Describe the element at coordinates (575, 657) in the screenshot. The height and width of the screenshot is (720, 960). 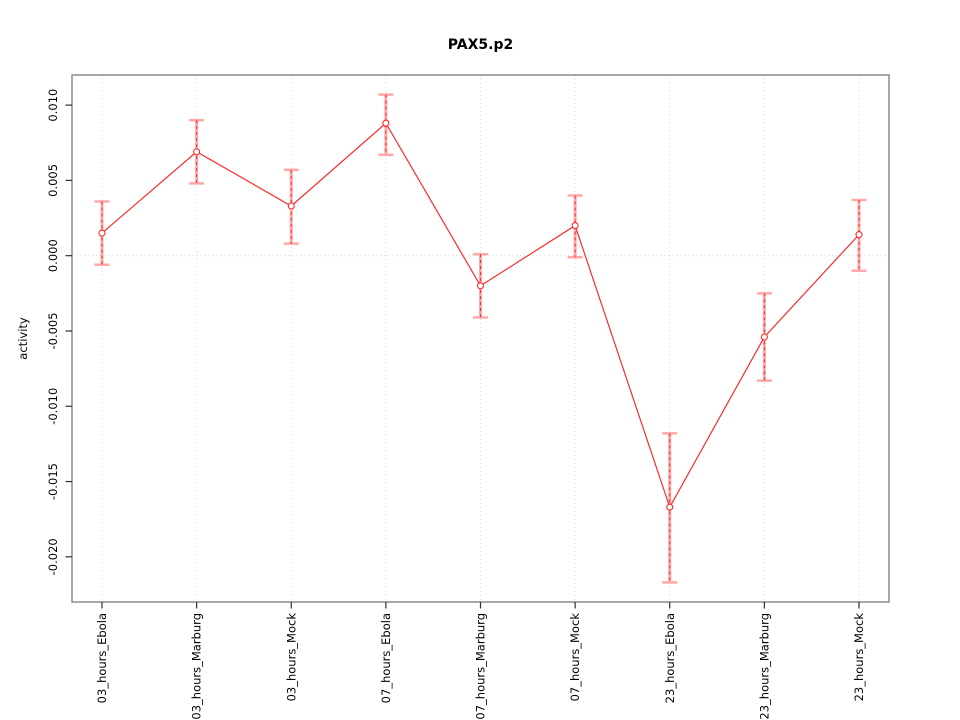
I see `x-tick-label: 07_hours_Mock` at that location.